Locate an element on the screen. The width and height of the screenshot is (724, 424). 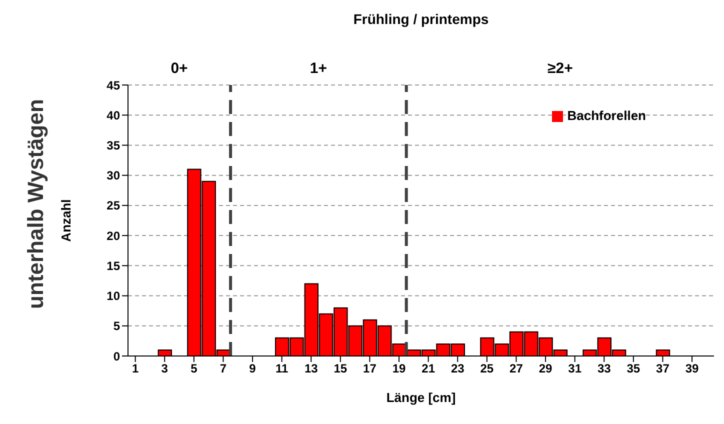
x-tick-label: 15 is located at coordinates (341, 369).